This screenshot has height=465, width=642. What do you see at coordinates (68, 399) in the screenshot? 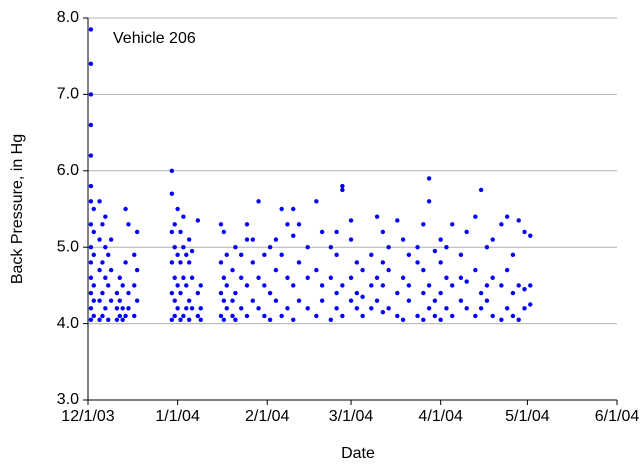
I see `y-tick-label: 3.0` at bounding box center [68, 399].